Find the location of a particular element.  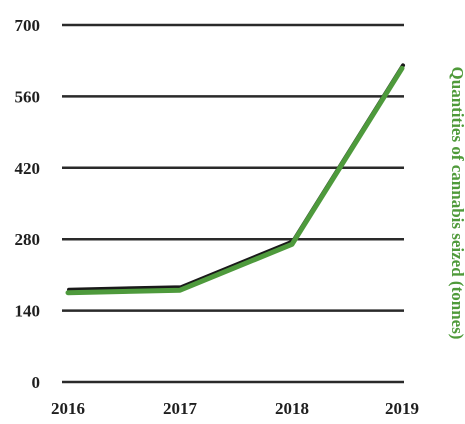

x-tick-label: 2016 is located at coordinates (68, 408).